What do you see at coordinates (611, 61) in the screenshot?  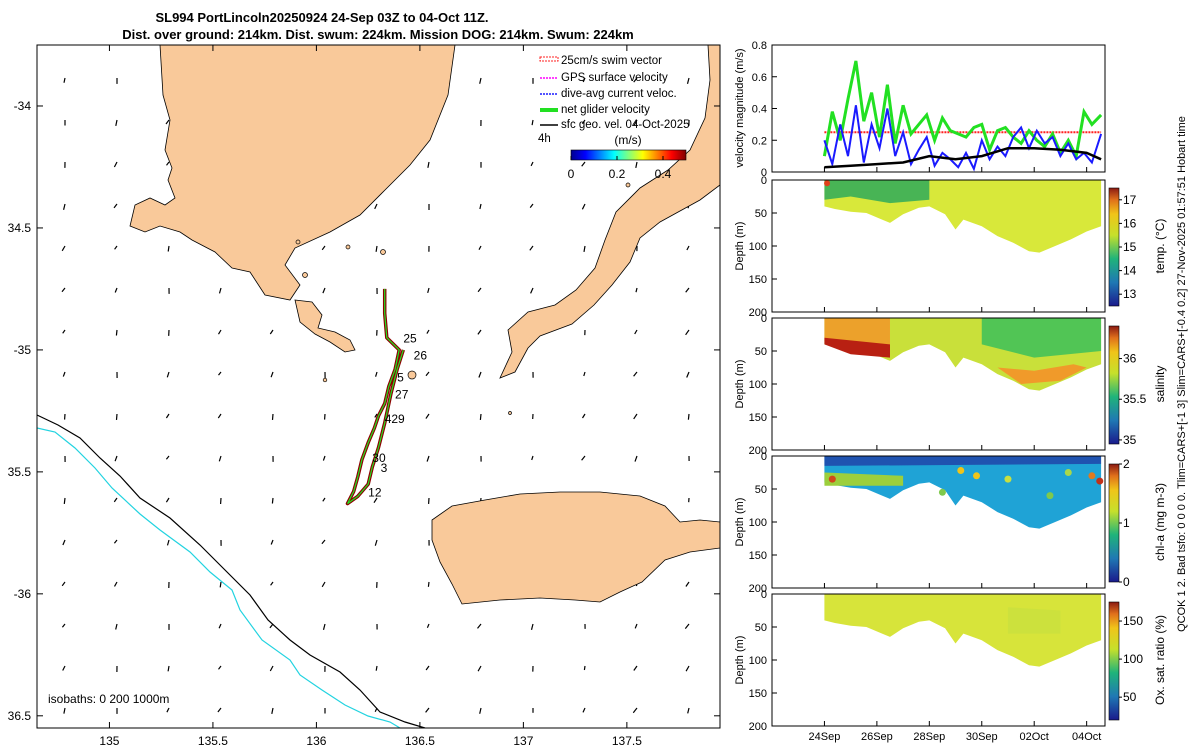 I see `legend-swim: 25cm/s swim vector` at bounding box center [611, 61].